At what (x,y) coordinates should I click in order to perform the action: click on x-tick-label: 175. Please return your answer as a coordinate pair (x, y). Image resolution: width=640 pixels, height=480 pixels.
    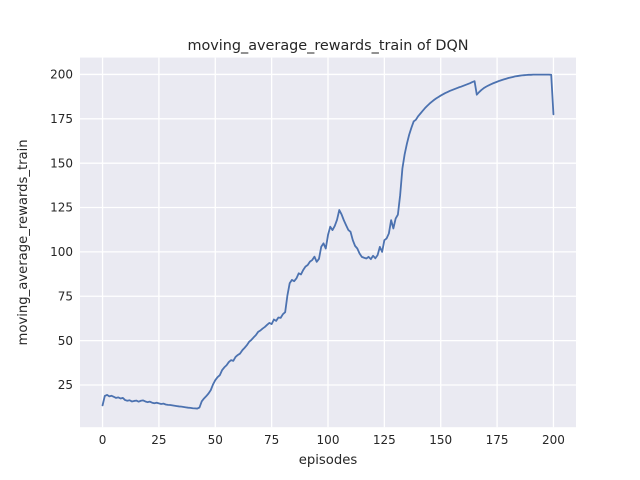
    Looking at the image, I should click on (497, 440).